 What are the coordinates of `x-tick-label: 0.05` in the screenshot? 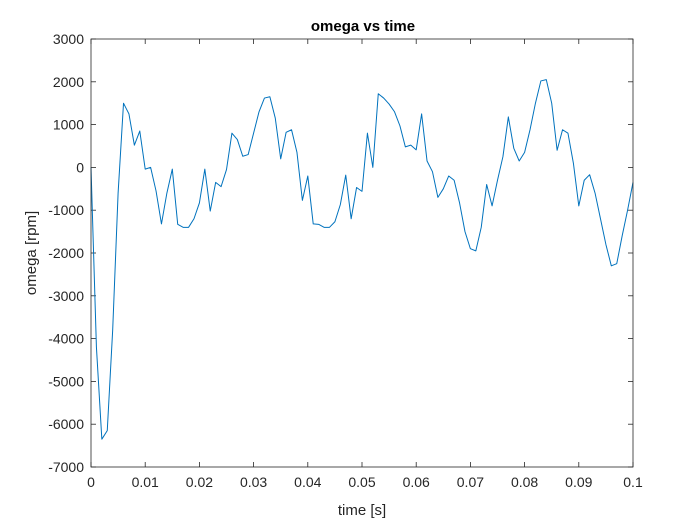 It's located at (361, 482).